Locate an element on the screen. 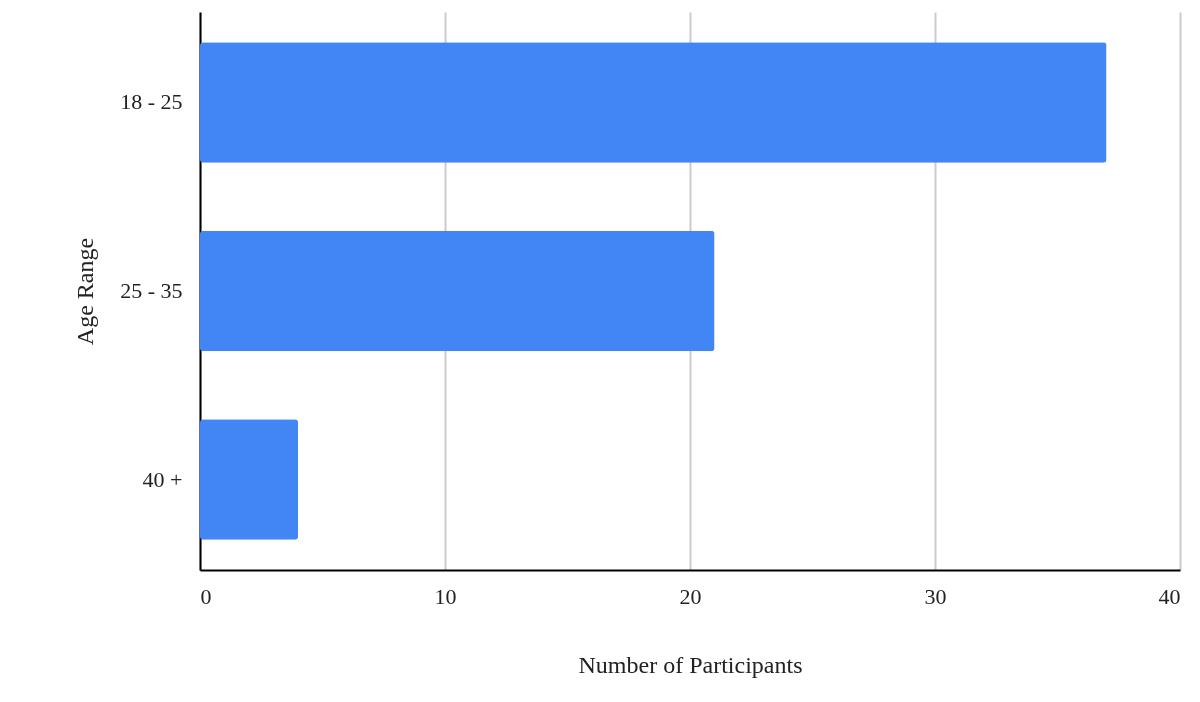 The height and width of the screenshot is (702, 1200). y-tick-label: 40 + is located at coordinates (162, 479).